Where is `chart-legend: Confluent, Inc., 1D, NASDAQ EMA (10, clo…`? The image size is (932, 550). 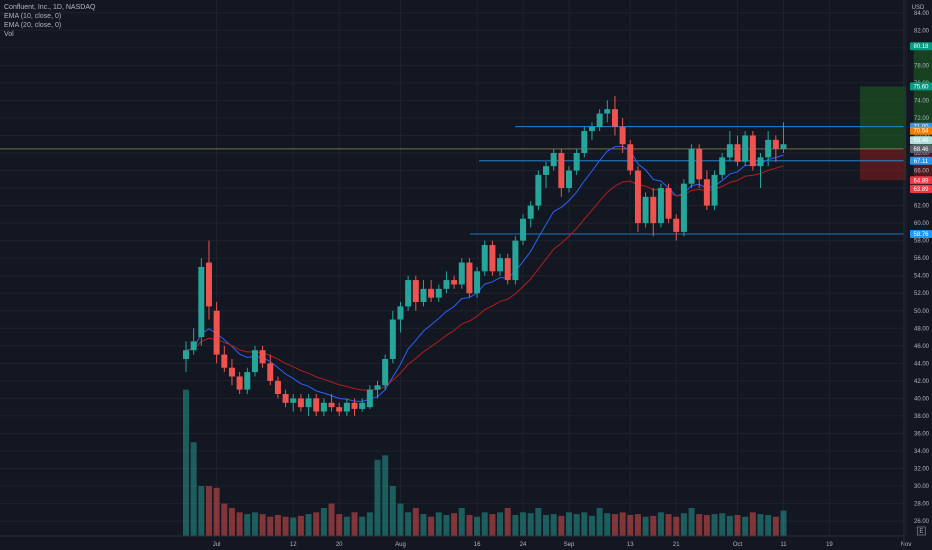 chart-legend: Confluent, Inc., 1D, NASDAQ EMA (10, clo… is located at coordinates (49, 21).